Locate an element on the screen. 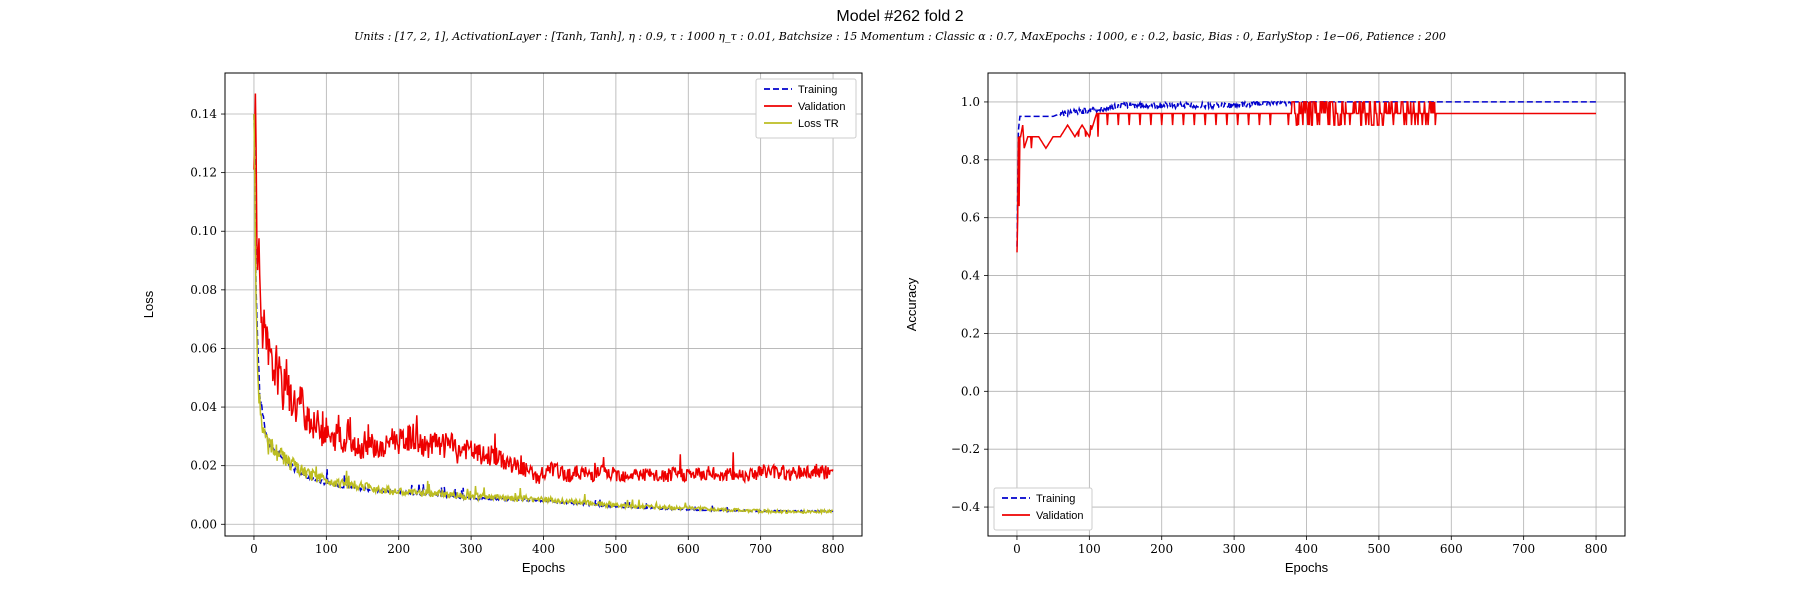  legend-label: Loss TR is located at coordinates (818, 124).